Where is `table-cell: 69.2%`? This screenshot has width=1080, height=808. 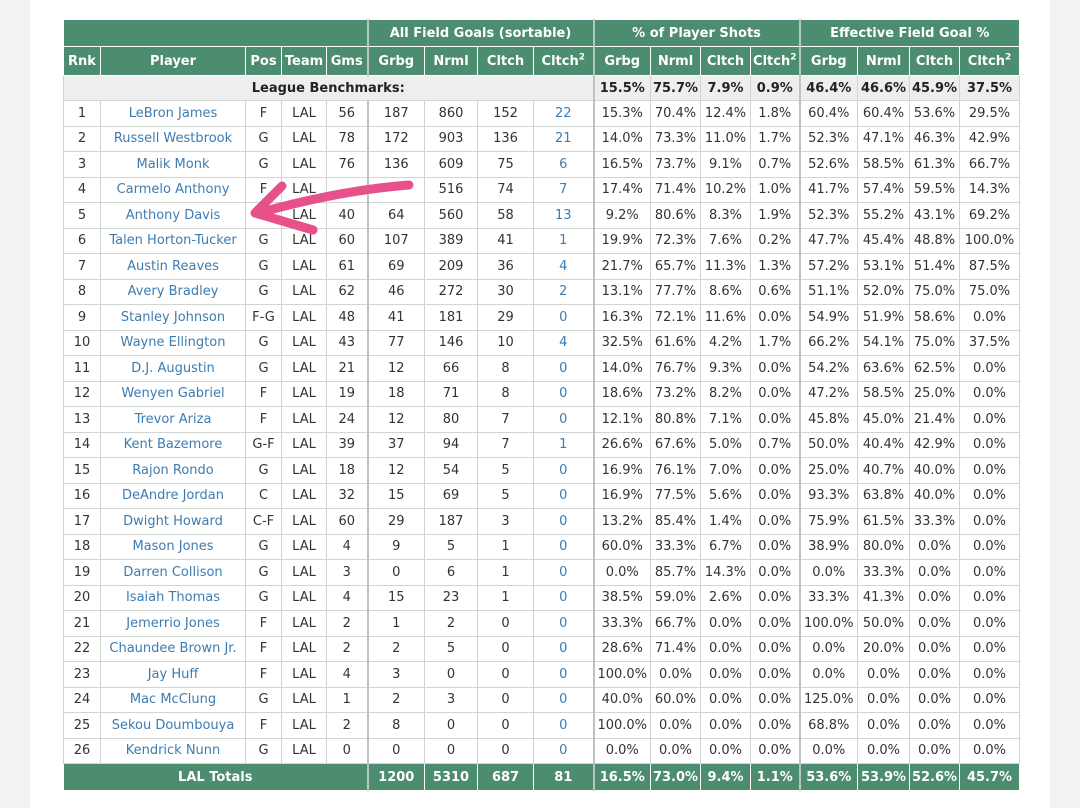
table-cell: 69.2% is located at coordinates (990, 215).